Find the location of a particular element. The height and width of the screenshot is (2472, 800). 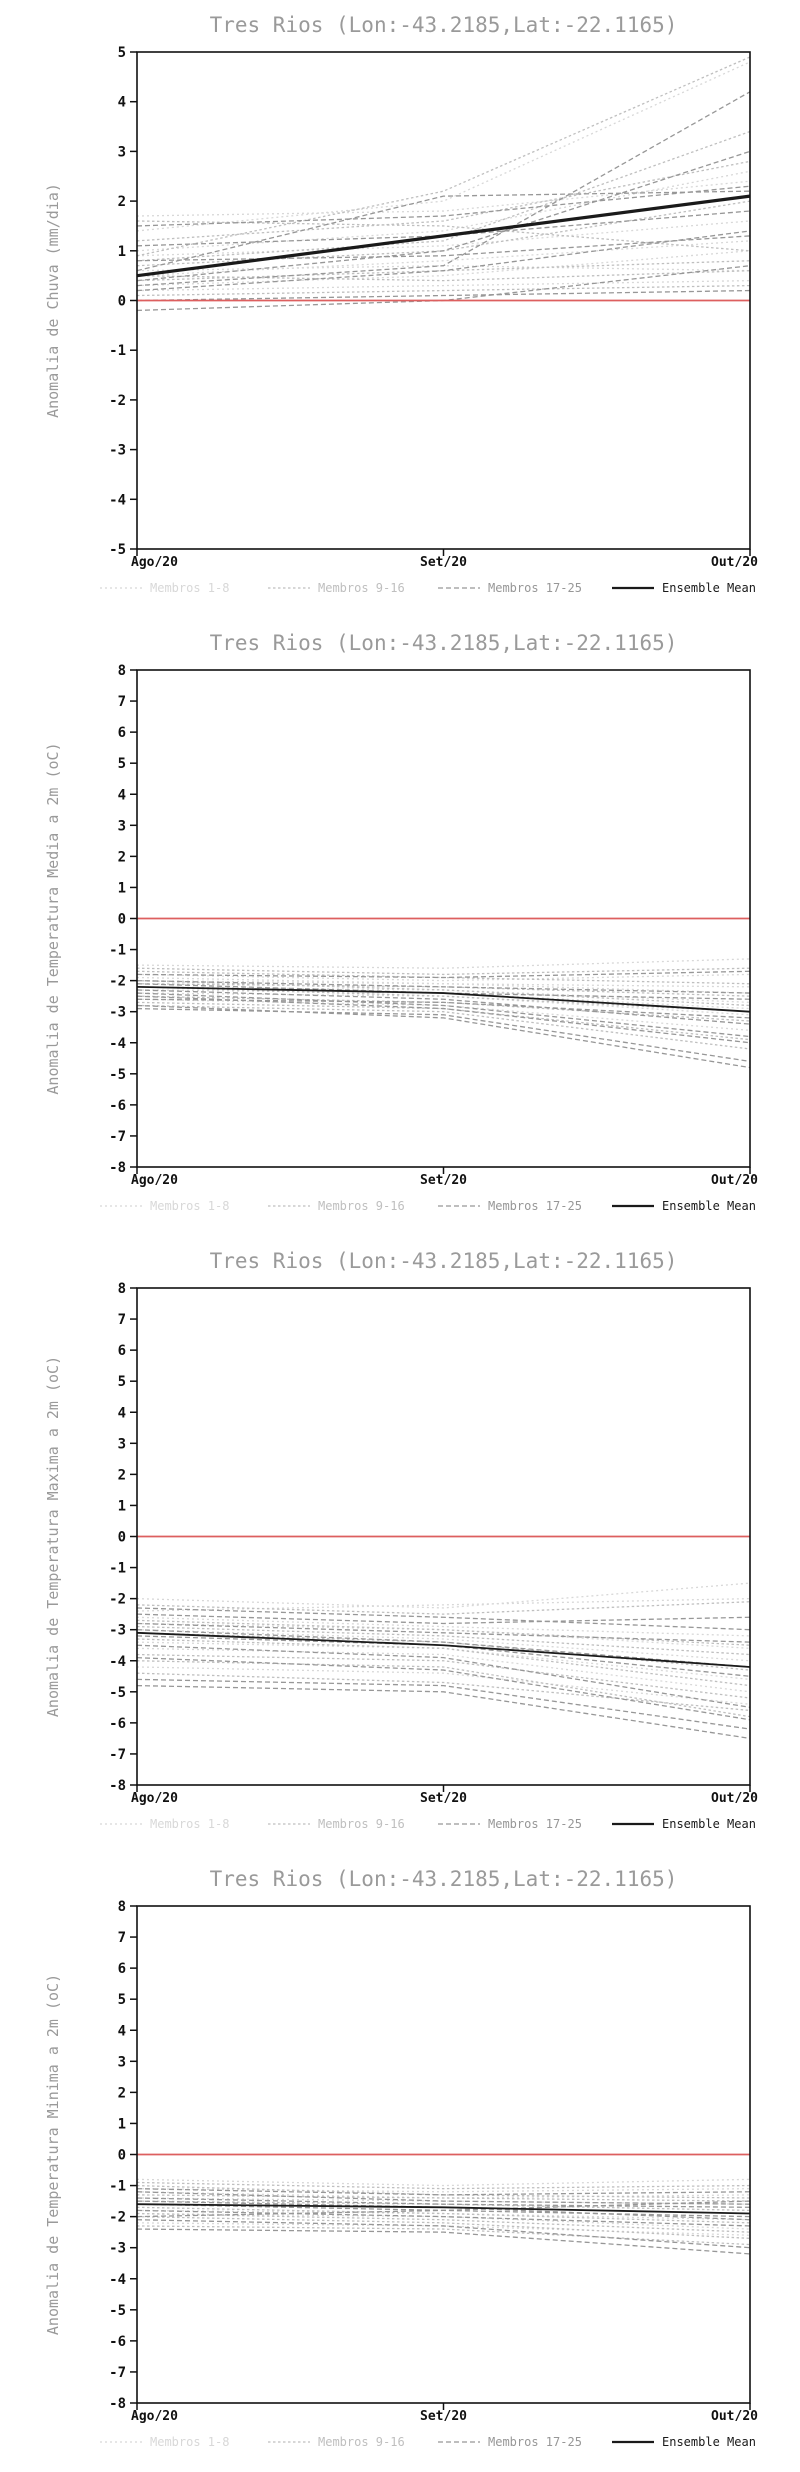

y-axis-label: Anomalia de Chuva (mm/dia) is located at coordinates (53, 300).